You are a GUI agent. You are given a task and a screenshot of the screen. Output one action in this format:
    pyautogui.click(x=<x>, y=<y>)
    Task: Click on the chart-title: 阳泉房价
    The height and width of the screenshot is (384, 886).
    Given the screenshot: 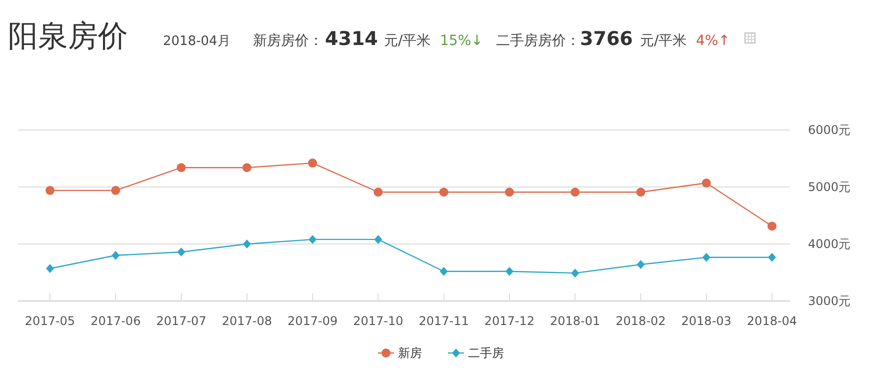 What is the action you would take?
    pyautogui.click(x=68, y=36)
    